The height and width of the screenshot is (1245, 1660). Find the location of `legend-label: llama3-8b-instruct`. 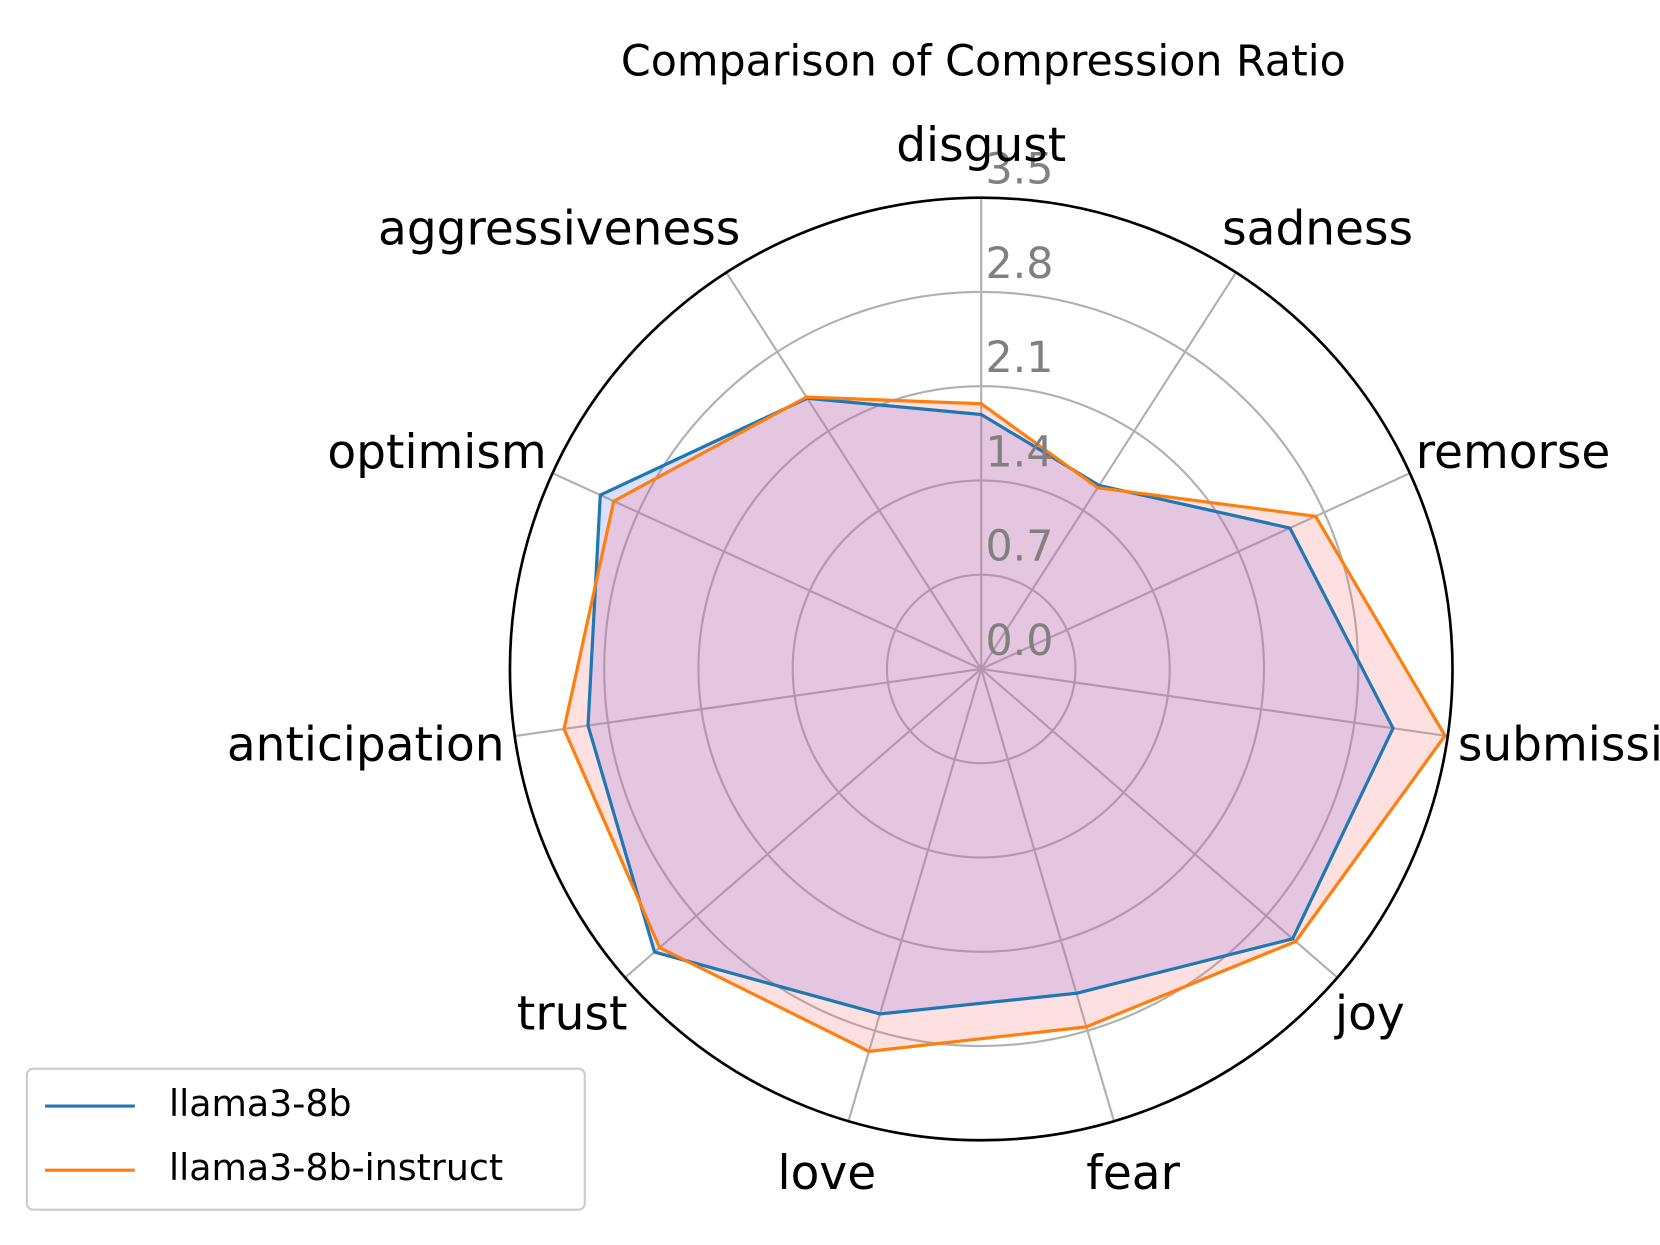

legend-label: llama3-8b-instruct is located at coordinates (336, 1167).